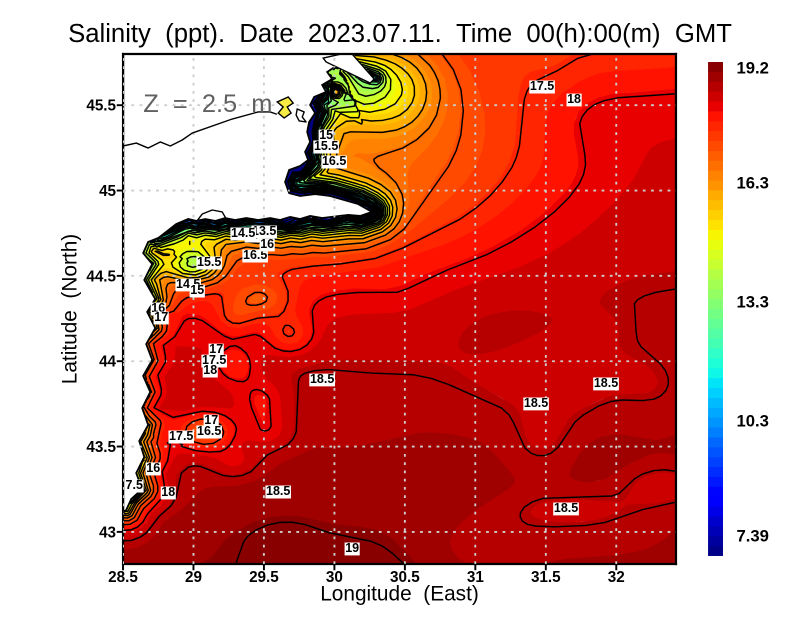  What do you see at coordinates (405, 577) in the screenshot?
I see `svg-text: 30.5` at bounding box center [405, 577].